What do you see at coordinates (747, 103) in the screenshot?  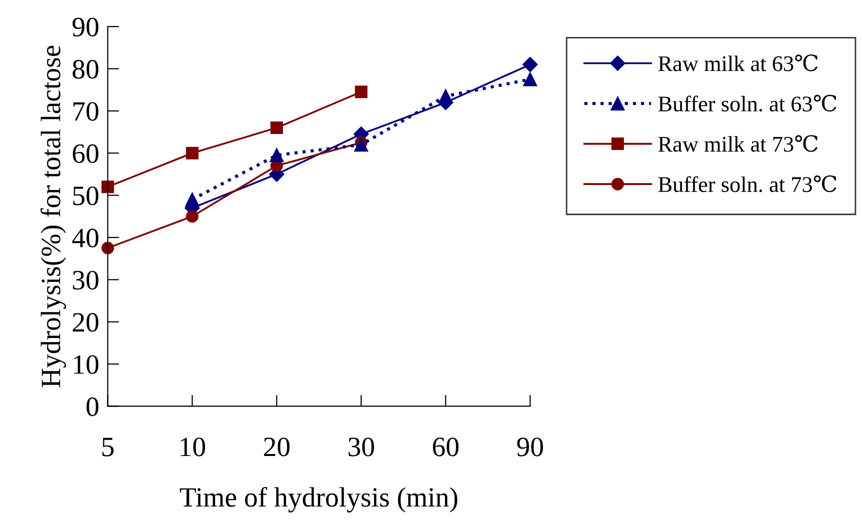 I see `legend-label: Buffer soln. at 63℃` at bounding box center [747, 103].